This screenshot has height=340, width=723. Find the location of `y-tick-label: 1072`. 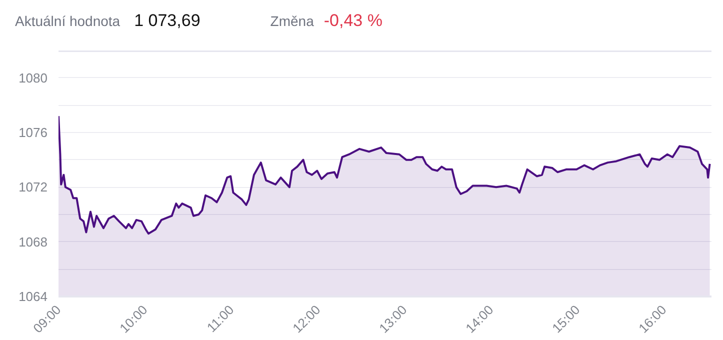

y-tick-label: 1072 is located at coordinates (33, 187).